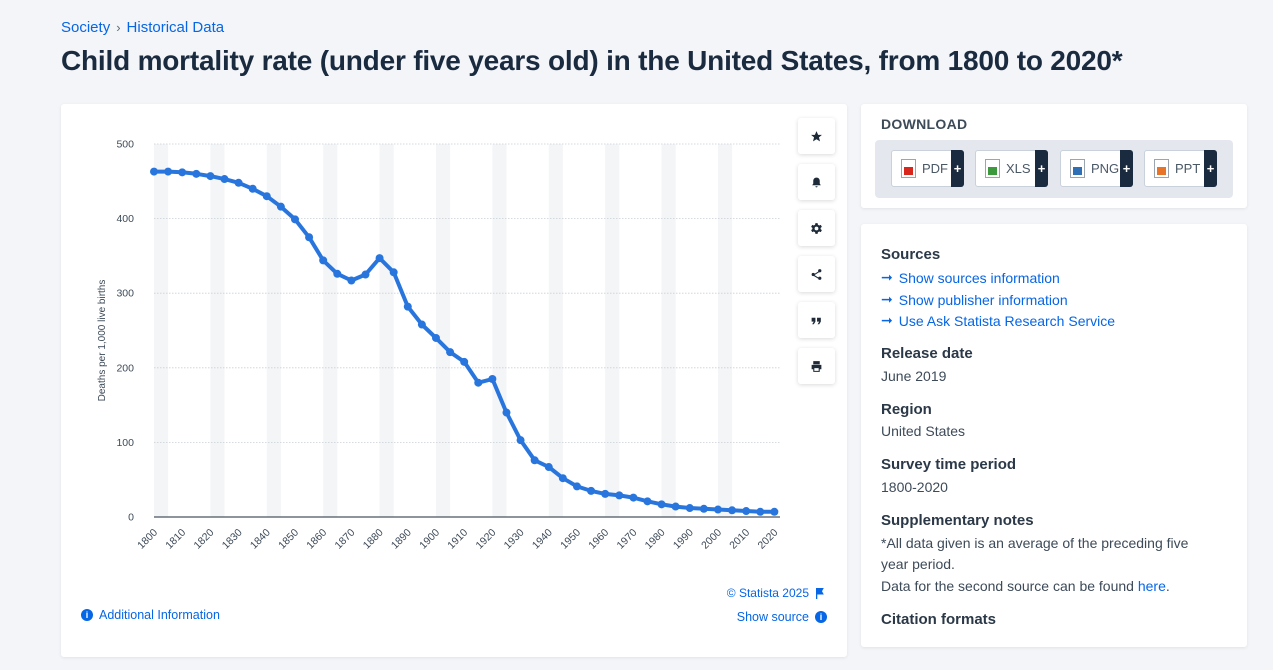 Image resolution: width=1273 pixels, height=670 pixels. I want to click on share-icon, so click(816, 274).